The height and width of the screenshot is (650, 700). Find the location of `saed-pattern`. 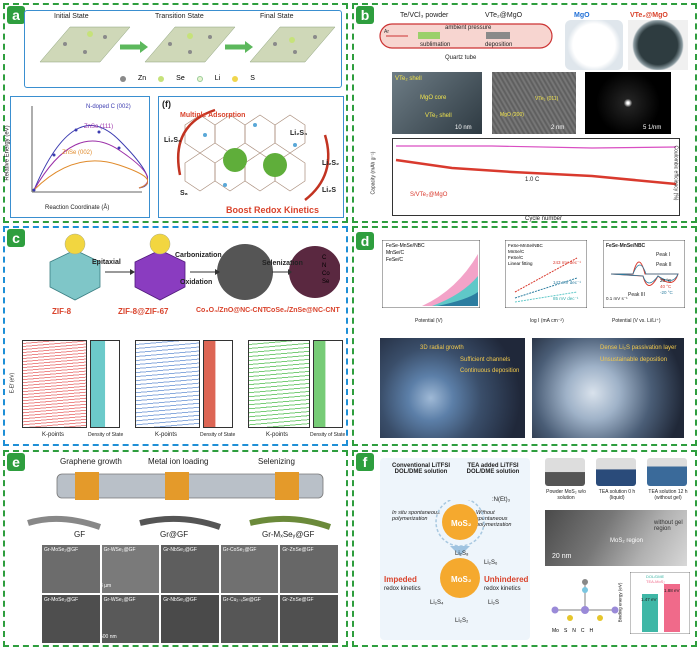

saed-pattern is located at coordinates (628, 103).